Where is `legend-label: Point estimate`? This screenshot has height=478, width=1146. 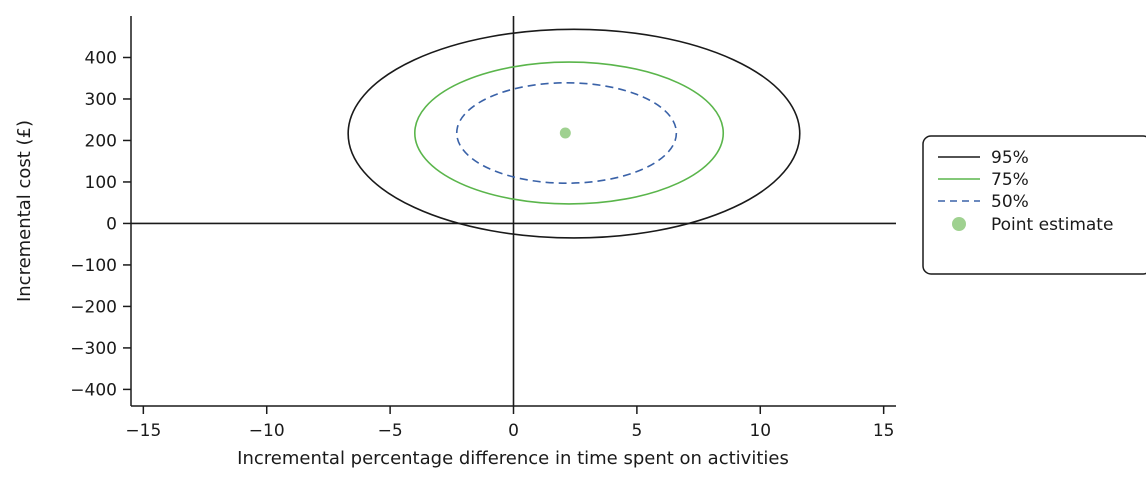 legend-label: Point estimate is located at coordinates (1052, 225).